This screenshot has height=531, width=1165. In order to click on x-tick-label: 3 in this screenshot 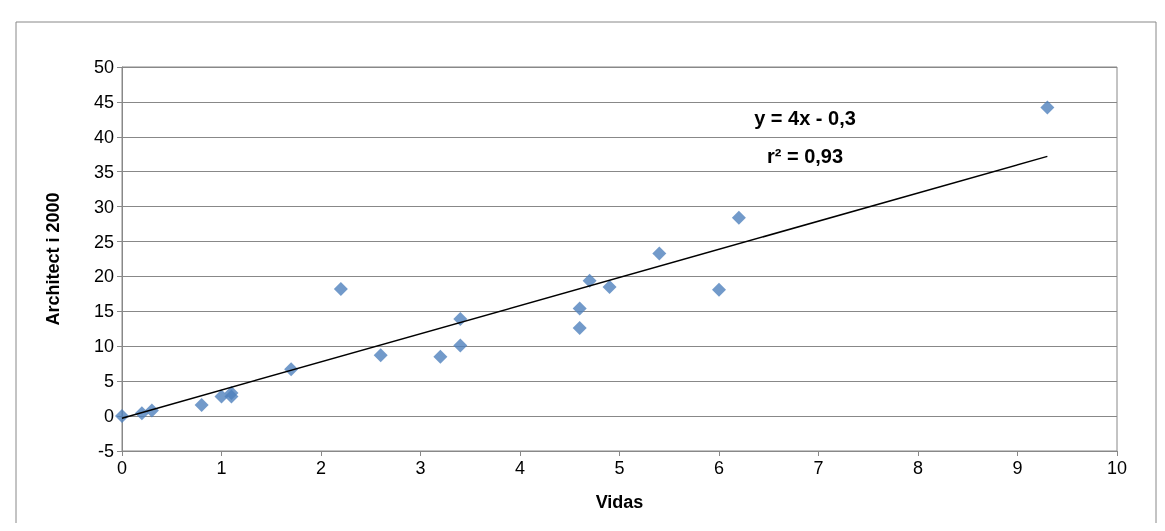, I will do `click(420, 468)`.